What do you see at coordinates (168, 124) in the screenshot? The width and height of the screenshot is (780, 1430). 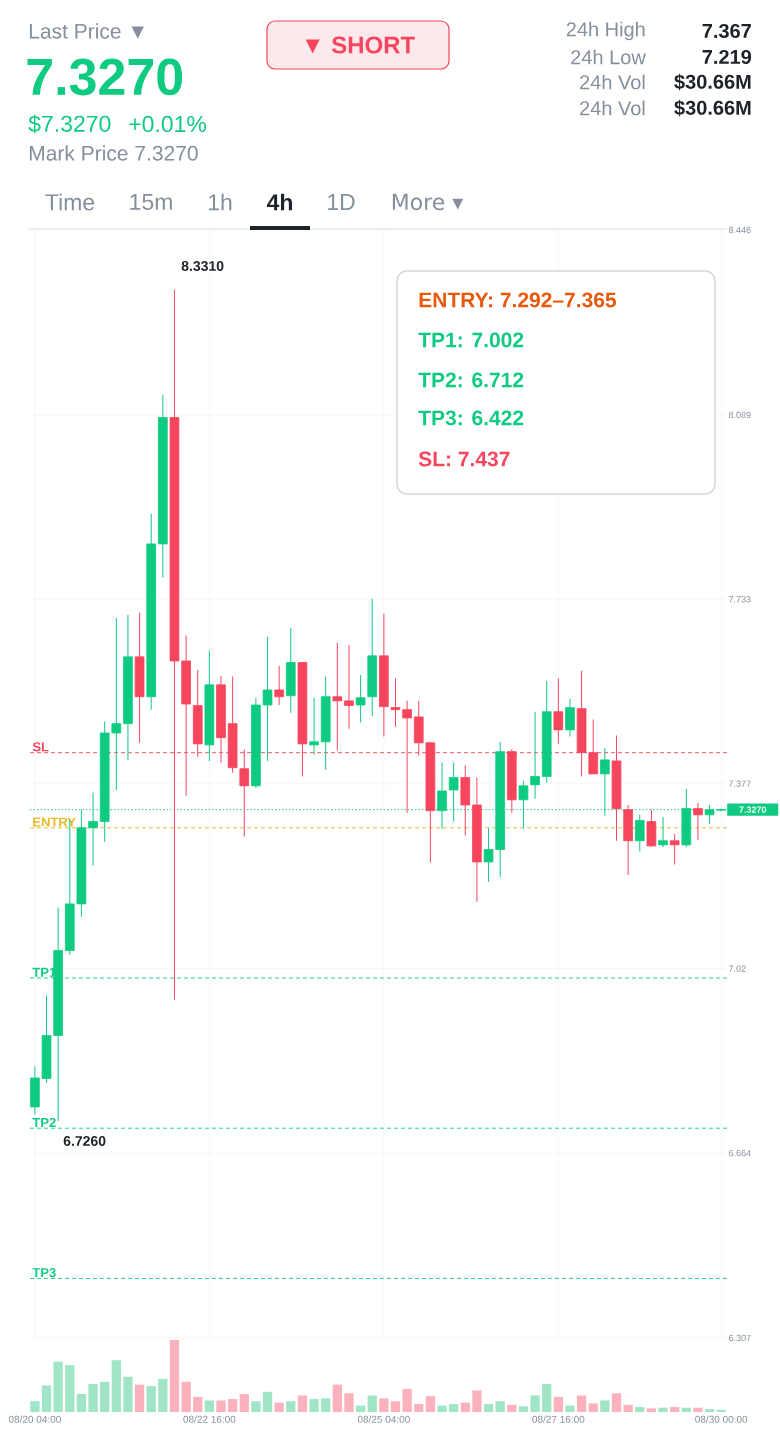 I see `text: +0.01%` at bounding box center [168, 124].